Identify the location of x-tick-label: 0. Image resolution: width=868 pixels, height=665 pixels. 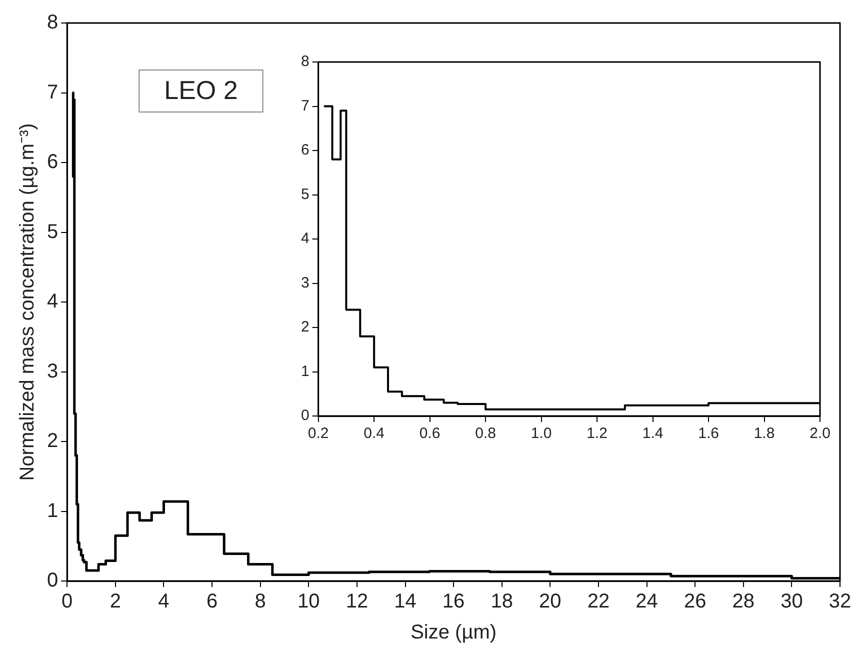
(67, 601).